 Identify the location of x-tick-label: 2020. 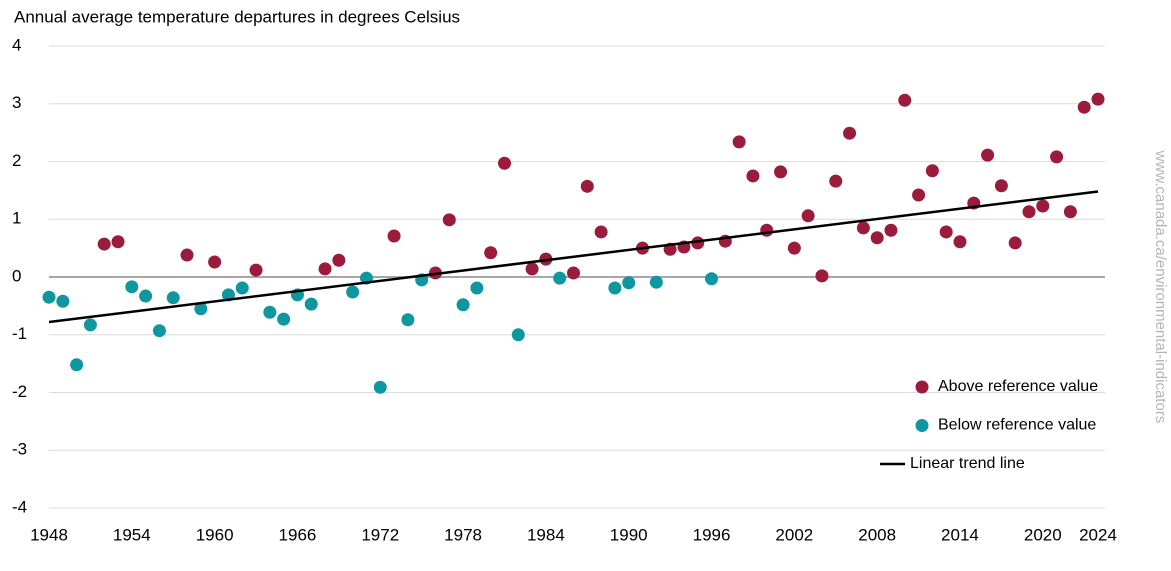
(1043, 534).